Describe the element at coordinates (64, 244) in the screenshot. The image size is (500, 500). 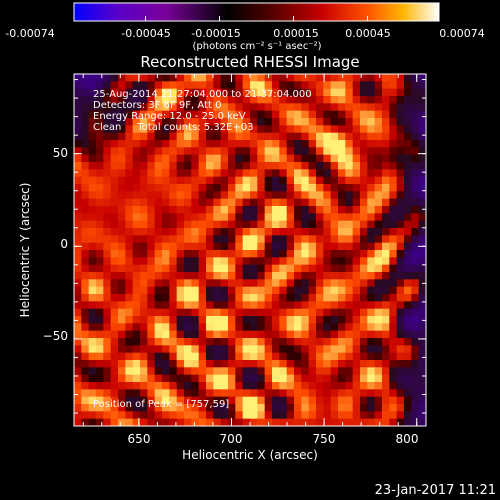
I see `y-tick-label-0: 0` at that location.